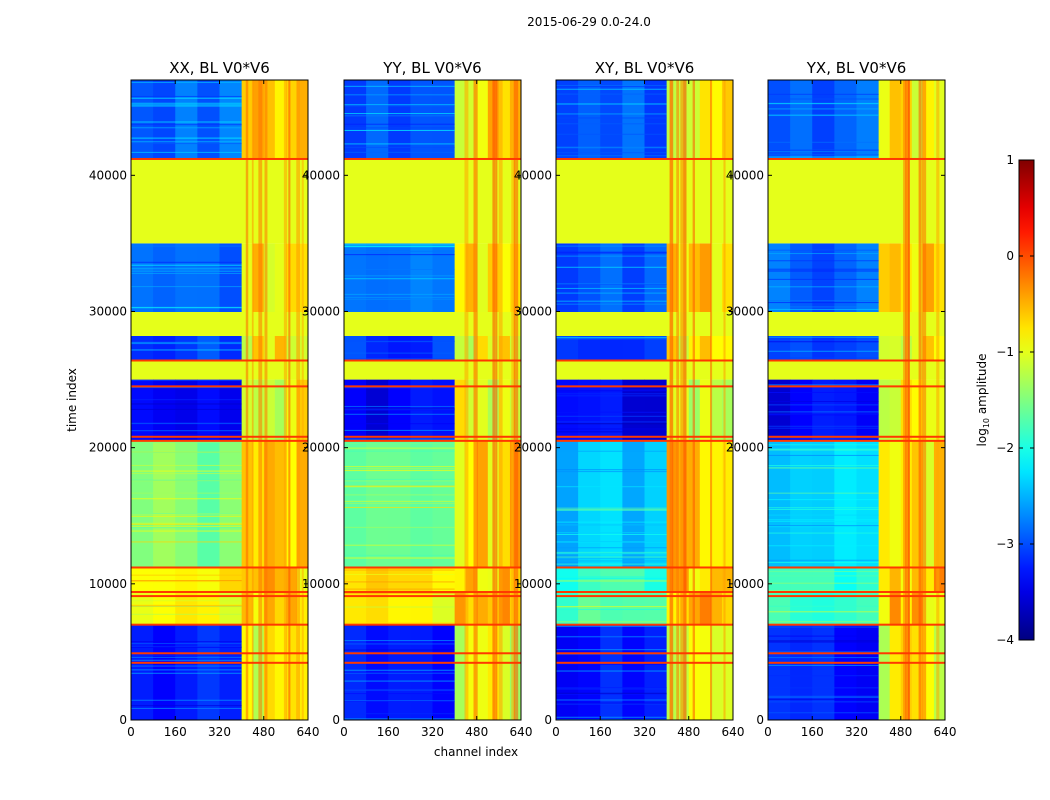 This screenshot has width=1050, height=800. Describe the element at coordinates (1010, 160) in the screenshot. I see `colorbar-tick-label: 1` at that location.